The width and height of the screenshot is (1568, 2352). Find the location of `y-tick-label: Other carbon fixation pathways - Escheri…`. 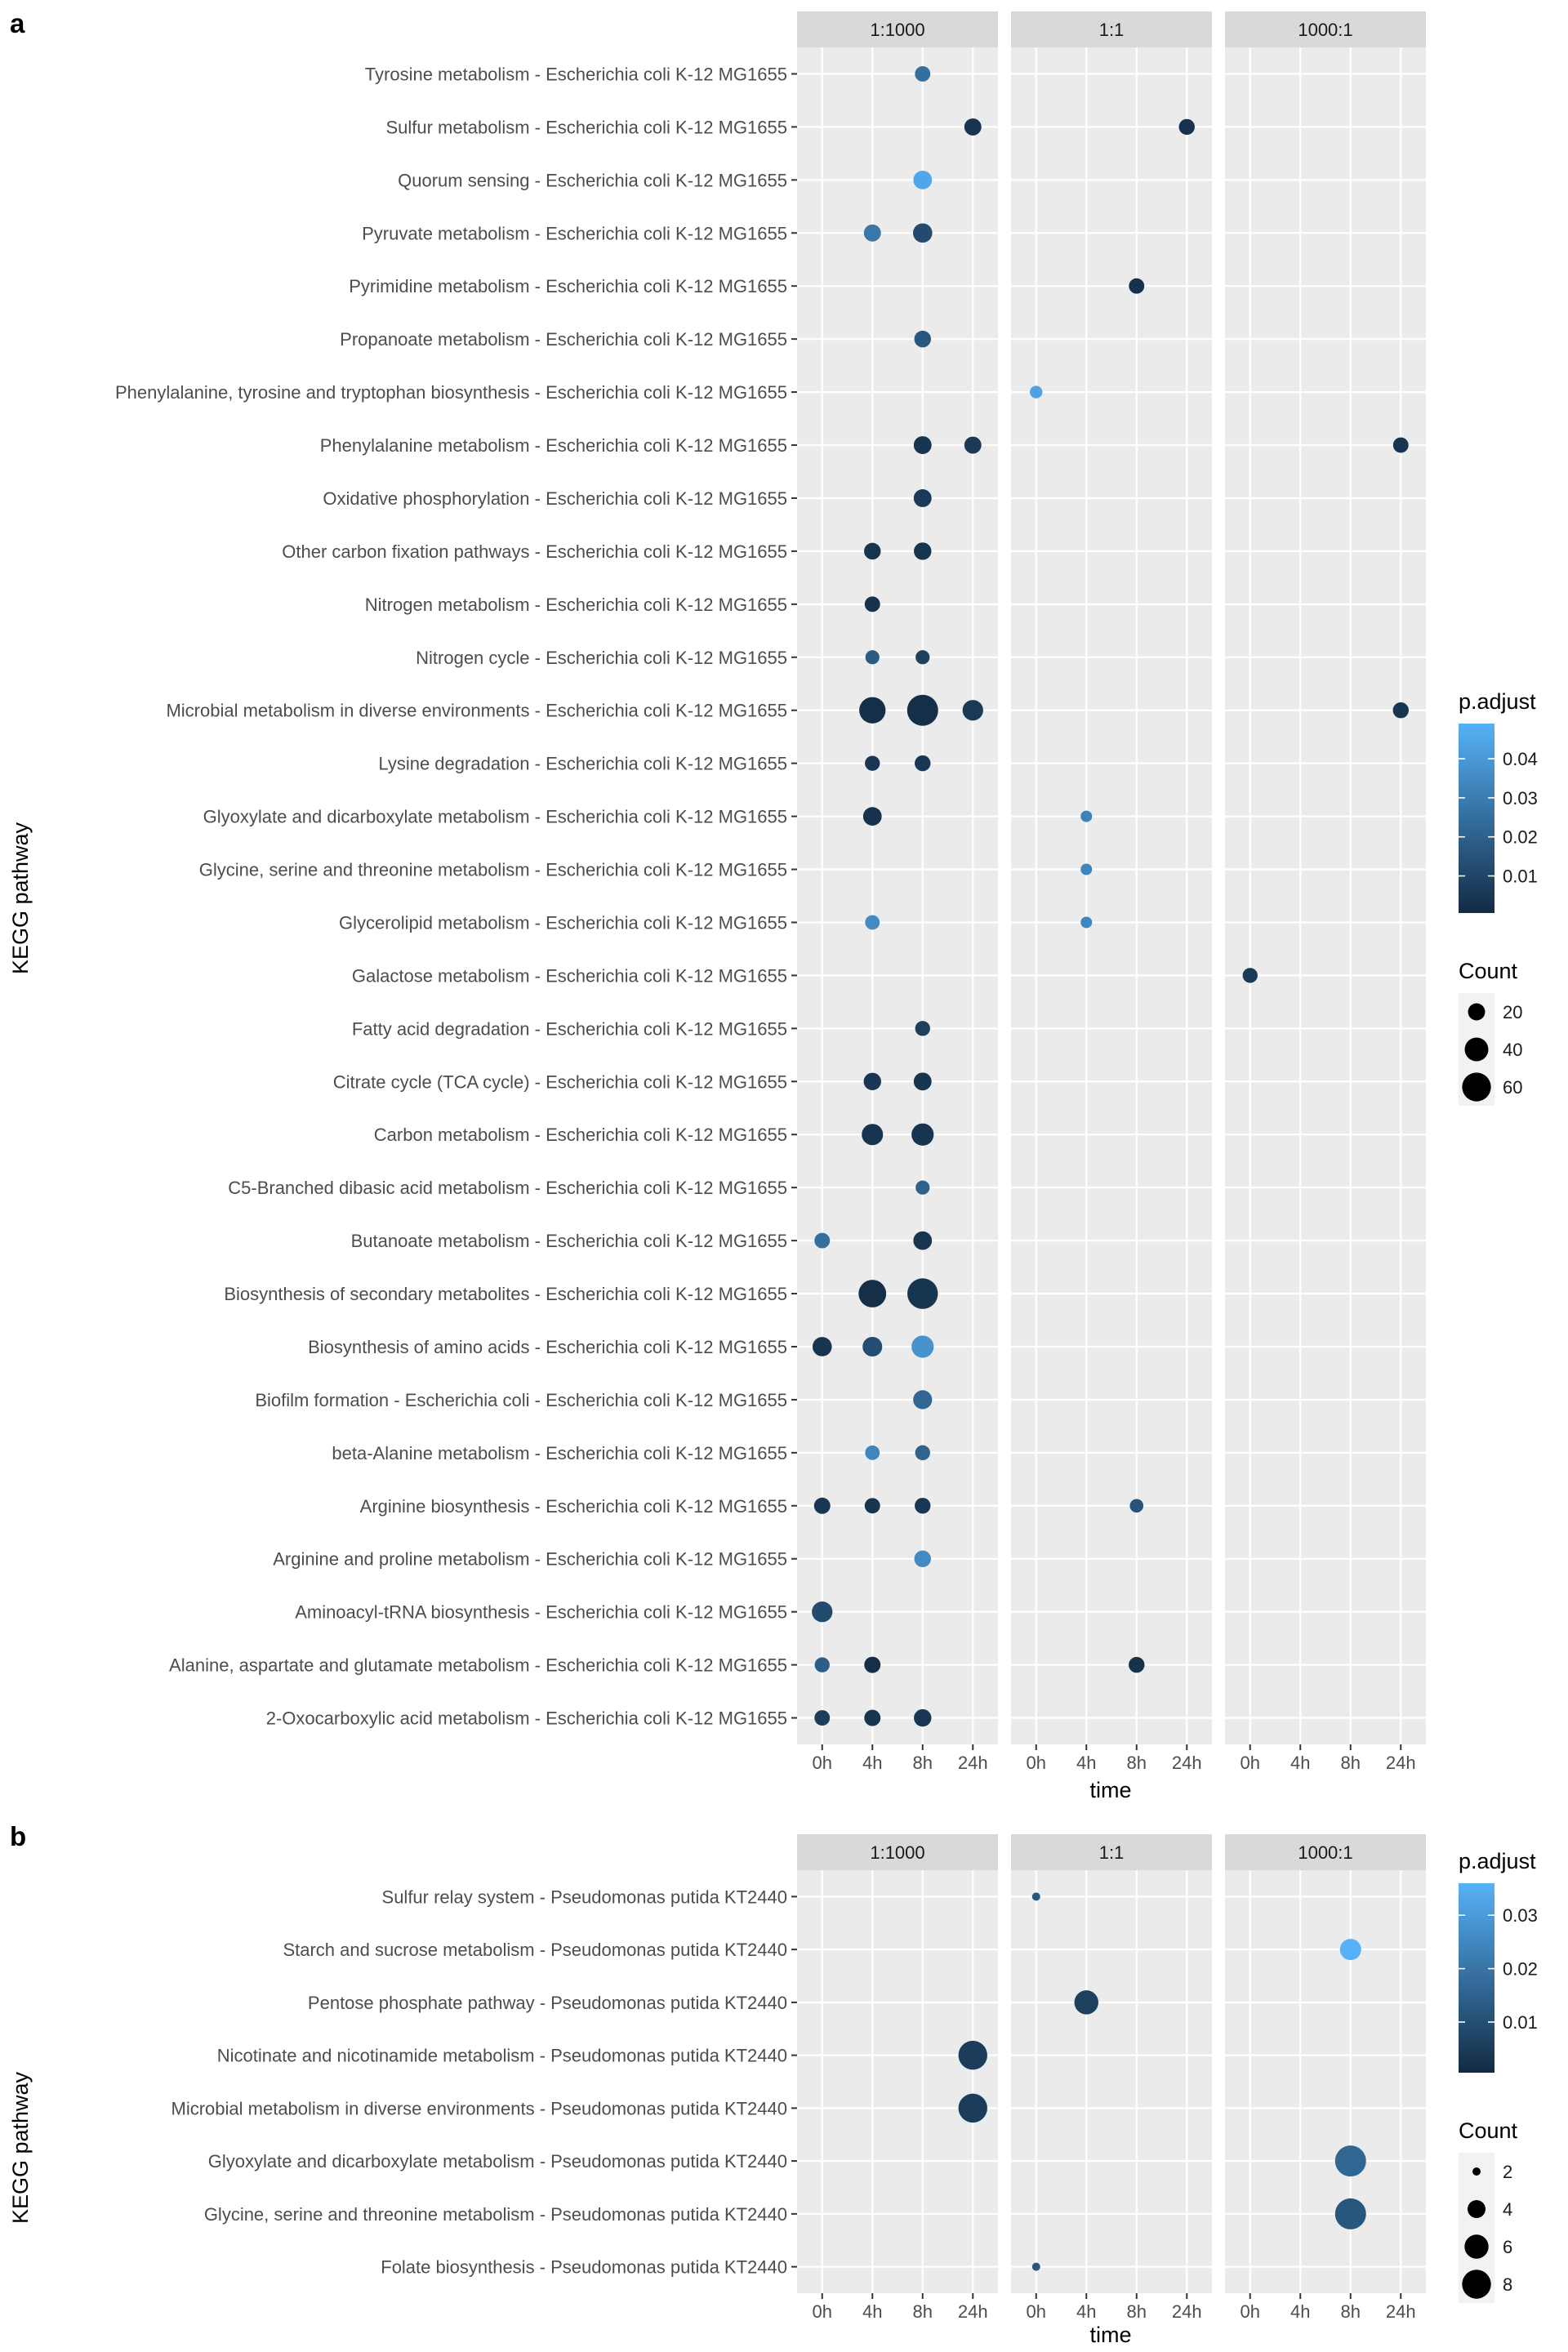

y-tick-label: Other carbon fixation pathways - Escheri… is located at coordinates (534, 551).